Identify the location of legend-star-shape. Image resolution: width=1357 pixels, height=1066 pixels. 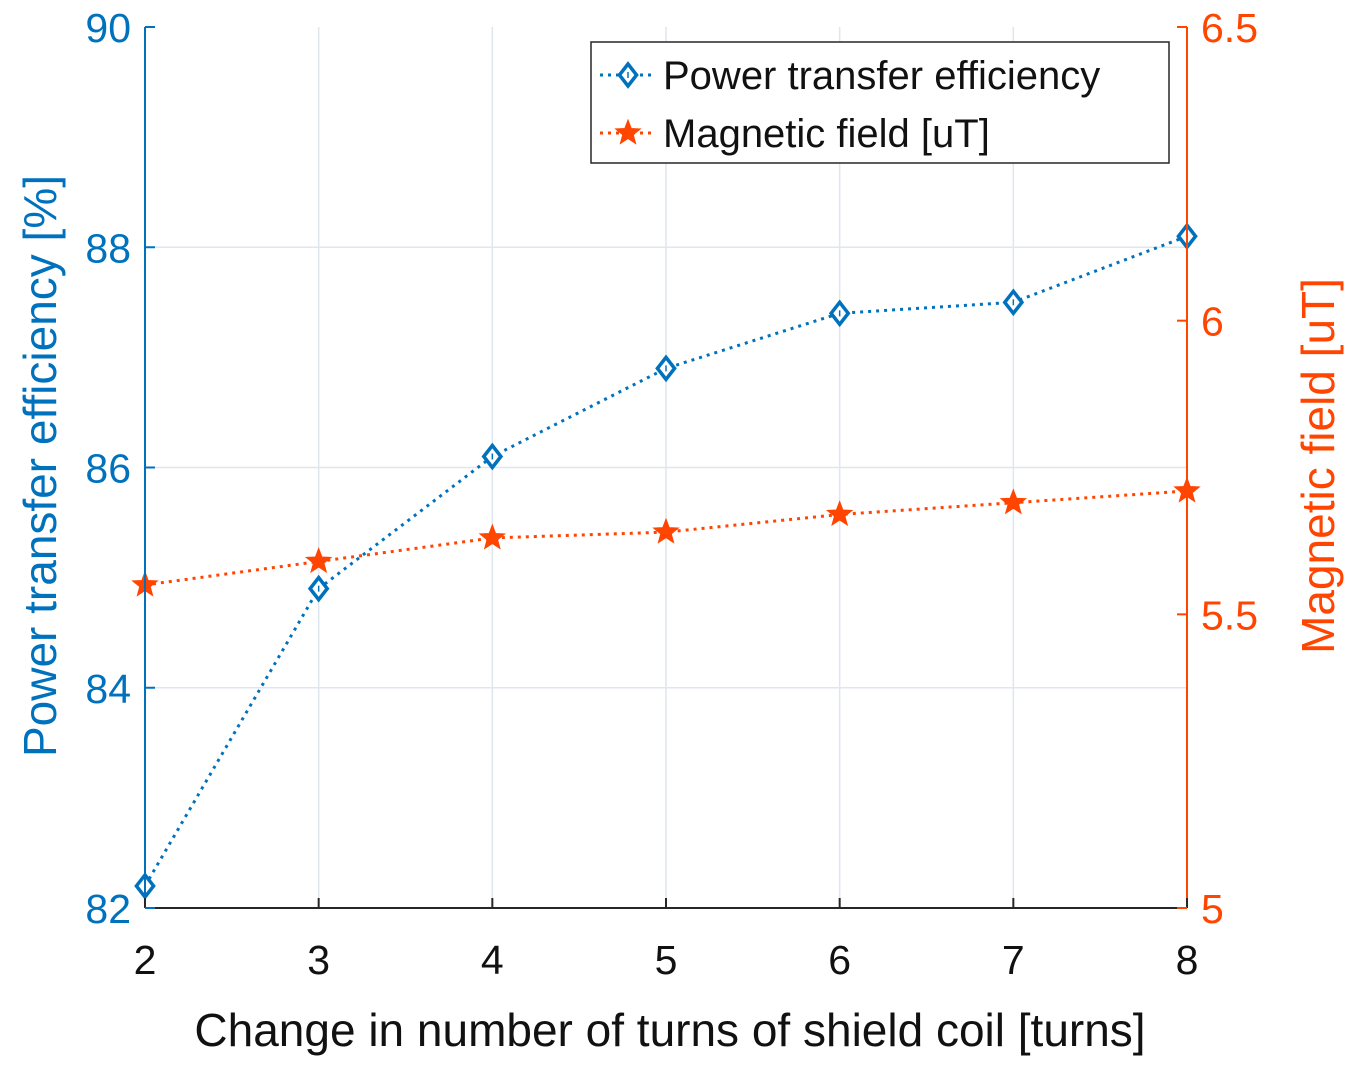
(628, 131).